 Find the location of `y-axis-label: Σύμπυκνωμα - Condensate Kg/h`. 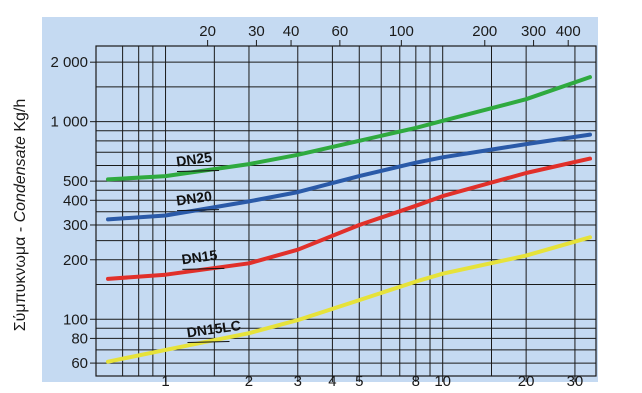

y-axis-label: Σύμπυκνωμα - Condensate Kg/h is located at coordinates (20, 215).